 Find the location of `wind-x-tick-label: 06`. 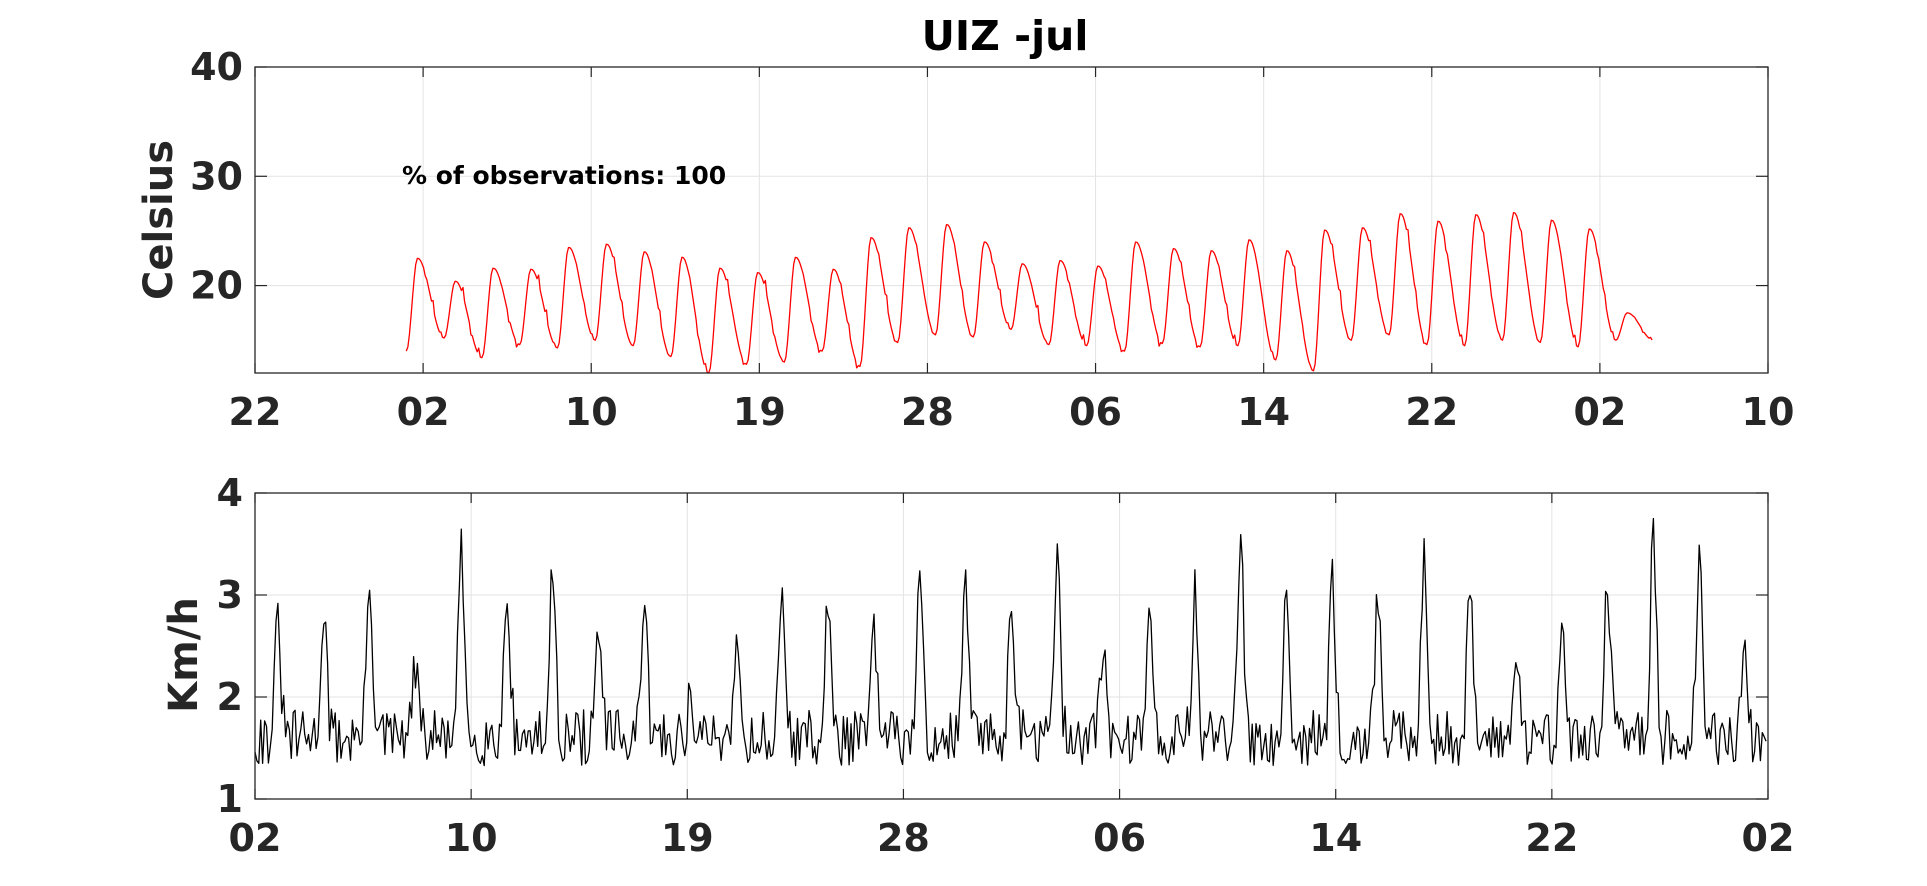

wind-x-tick-label: 06 is located at coordinates (1119, 838).